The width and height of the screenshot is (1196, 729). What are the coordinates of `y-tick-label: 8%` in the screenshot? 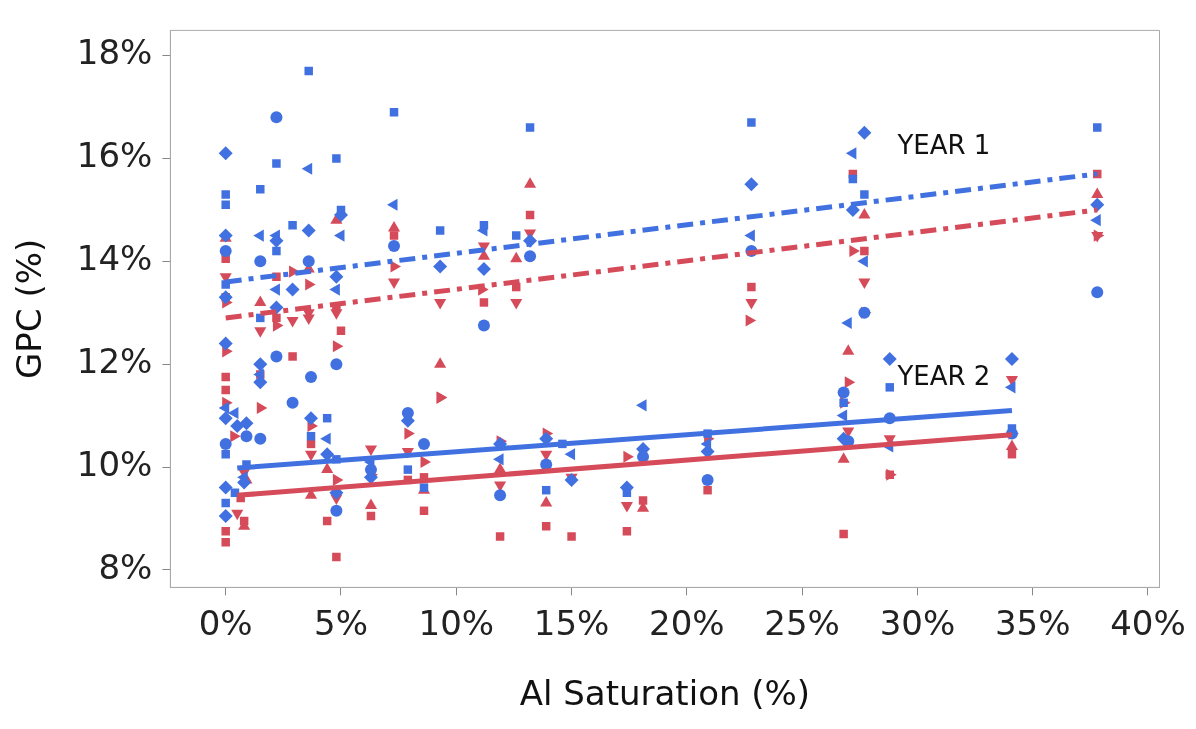 It's located at (125, 566).